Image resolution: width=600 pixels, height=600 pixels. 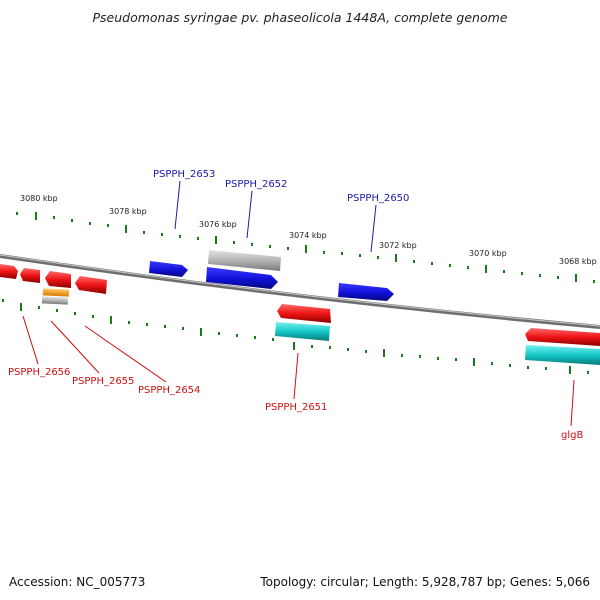 What do you see at coordinates (305, 247) in the screenshot?
I see `outer-scale-ticks` at bounding box center [305, 247].